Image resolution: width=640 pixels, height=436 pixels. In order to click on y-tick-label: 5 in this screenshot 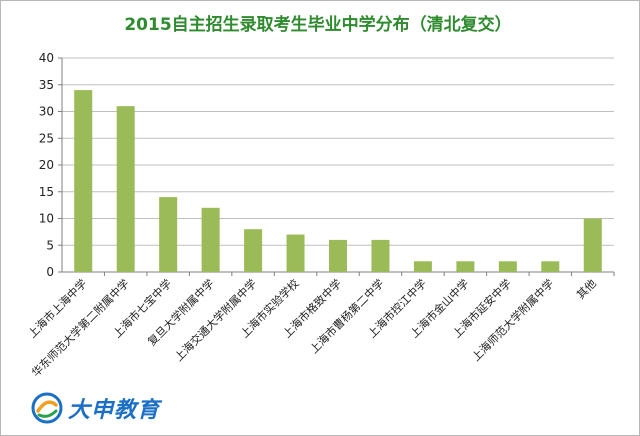, I will do `click(50, 245)`.